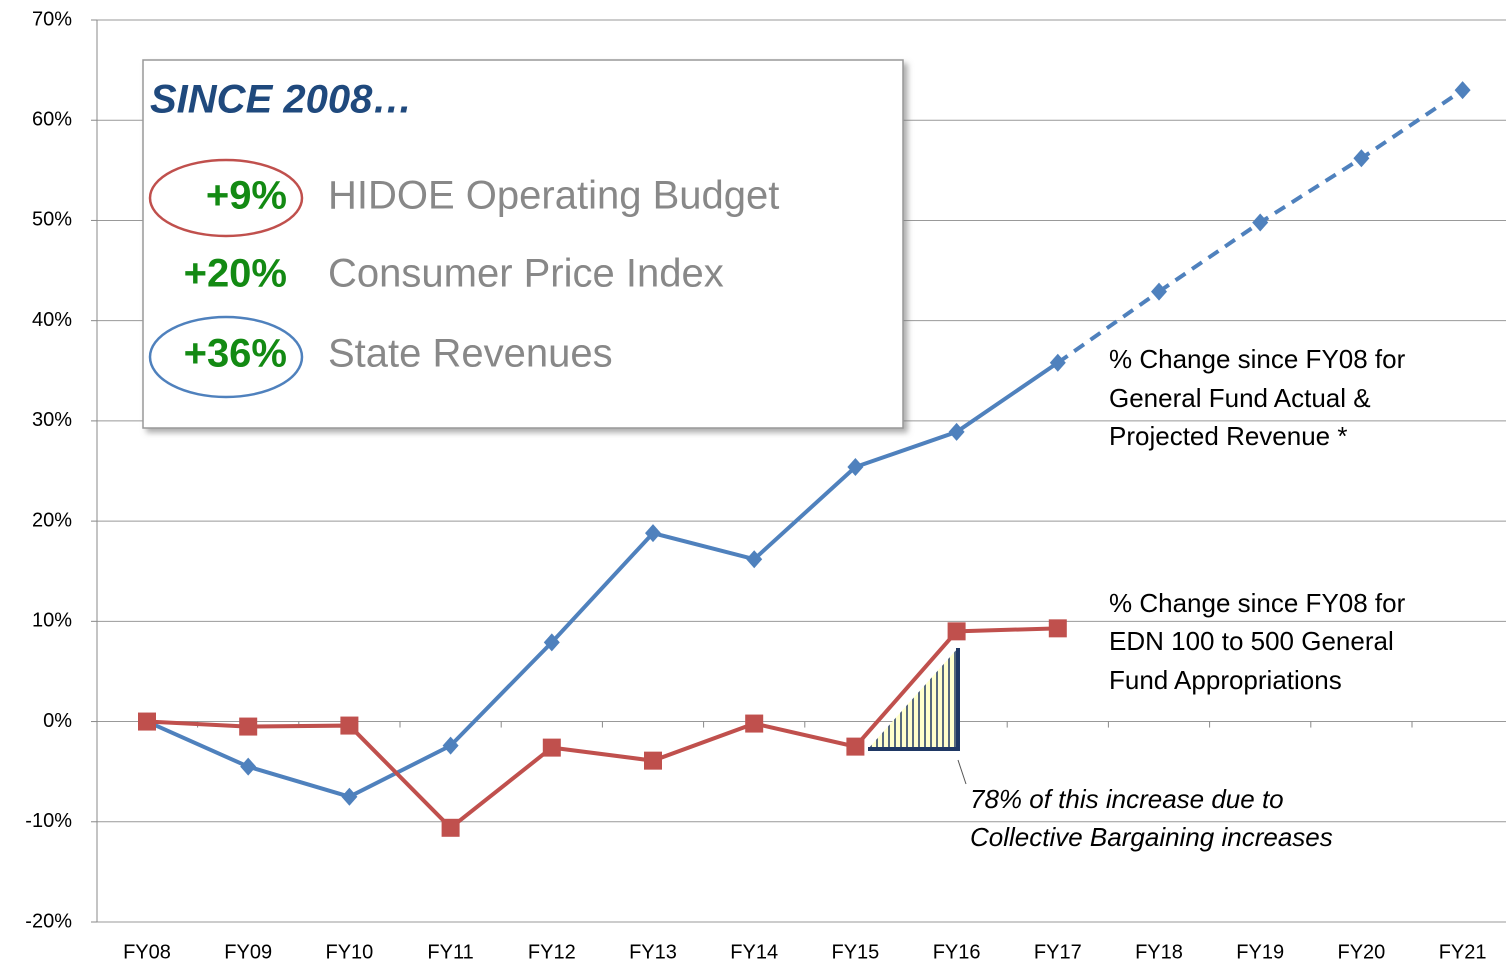 This screenshot has height=967, width=1506. I want to click on y-tick-label: -10%, so click(48, 821).